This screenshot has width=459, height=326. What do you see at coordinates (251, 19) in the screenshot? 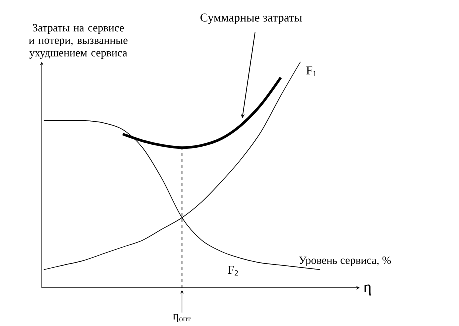
I see `text: Суммарные затраты` at bounding box center [251, 19].